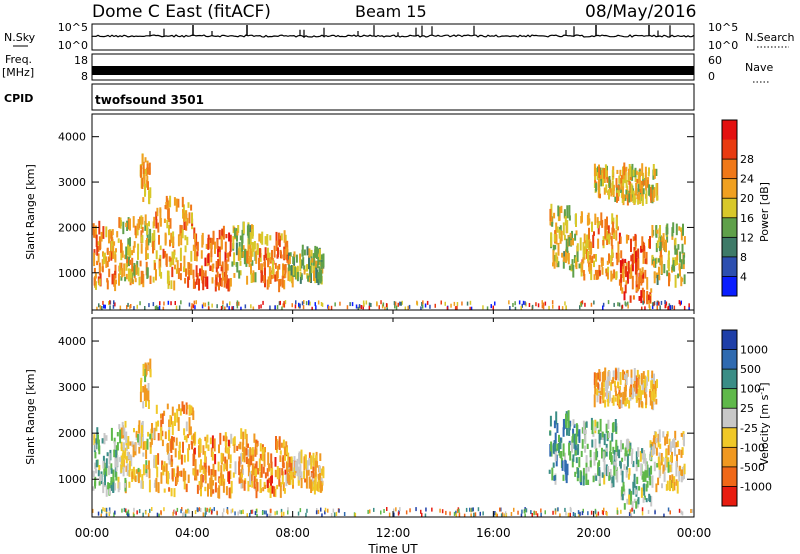 The image size is (800, 554). What do you see at coordinates (747, 237) in the screenshot?
I see `colorbar-tick-label: 12` at bounding box center [747, 237].